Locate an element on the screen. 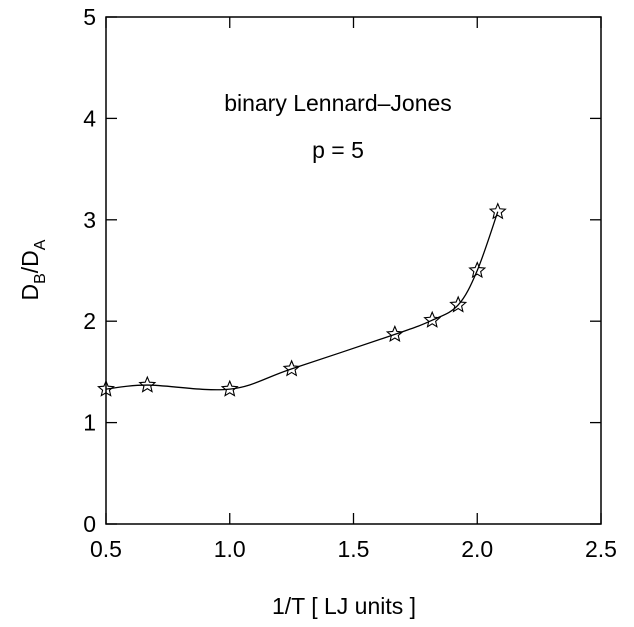  y-tick-label: 3 is located at coordinates (89, 220).